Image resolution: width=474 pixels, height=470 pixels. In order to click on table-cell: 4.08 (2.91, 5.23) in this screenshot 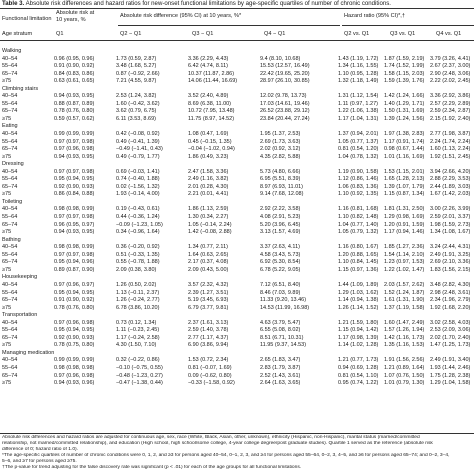, I will do `click(280, 217)`.